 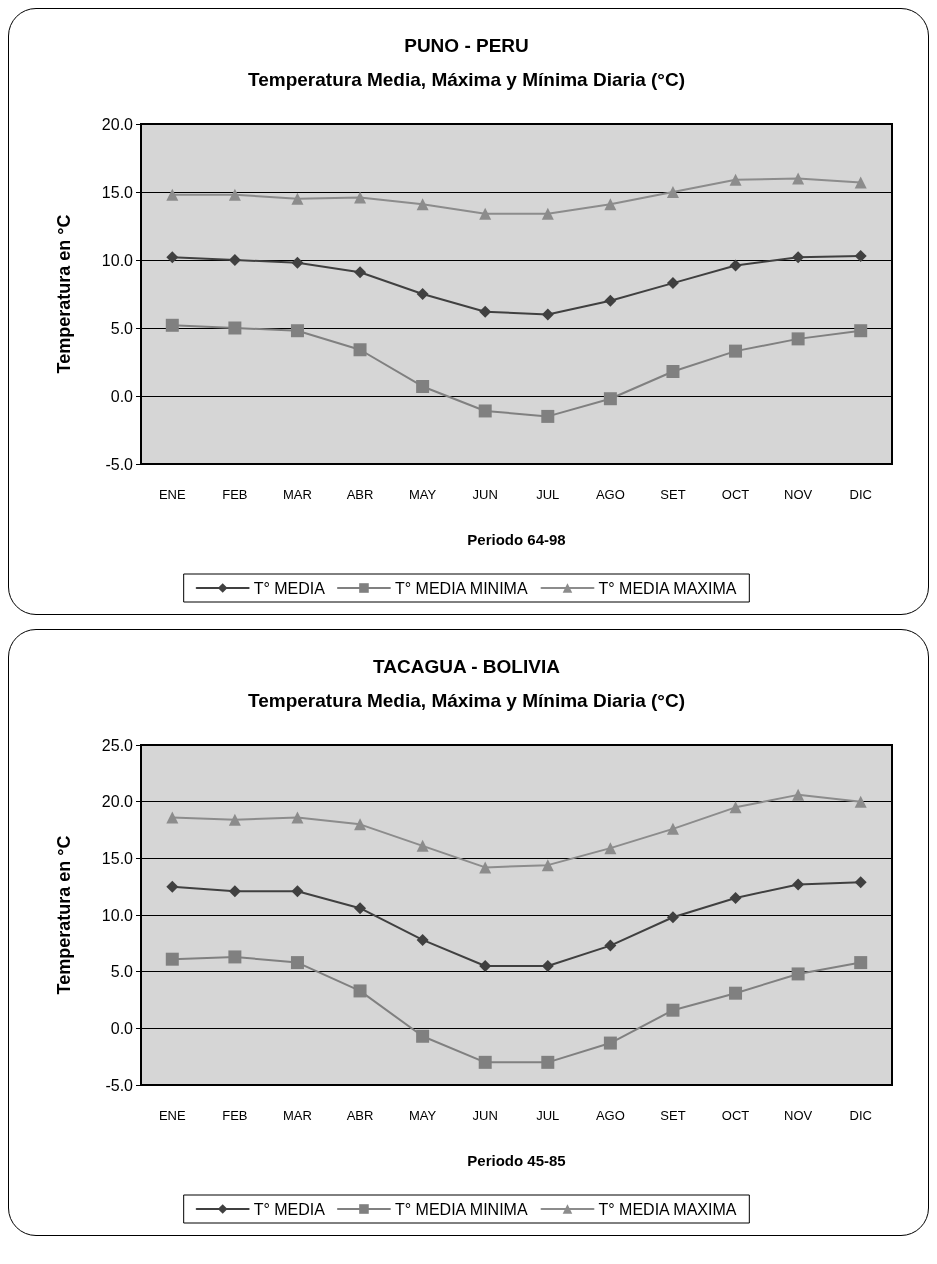 I want to click on x-tick-label: SET, so click(x=673, y=494).